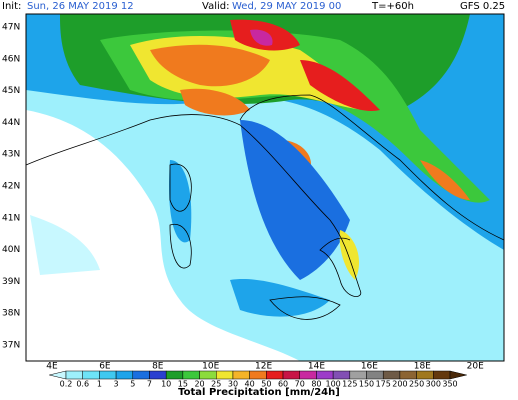 The height and width of the screenshot is (400, 518). Describe the element at coordinates (433, 384) in the screenshot. I see `colorbar-label: 300` at that location.